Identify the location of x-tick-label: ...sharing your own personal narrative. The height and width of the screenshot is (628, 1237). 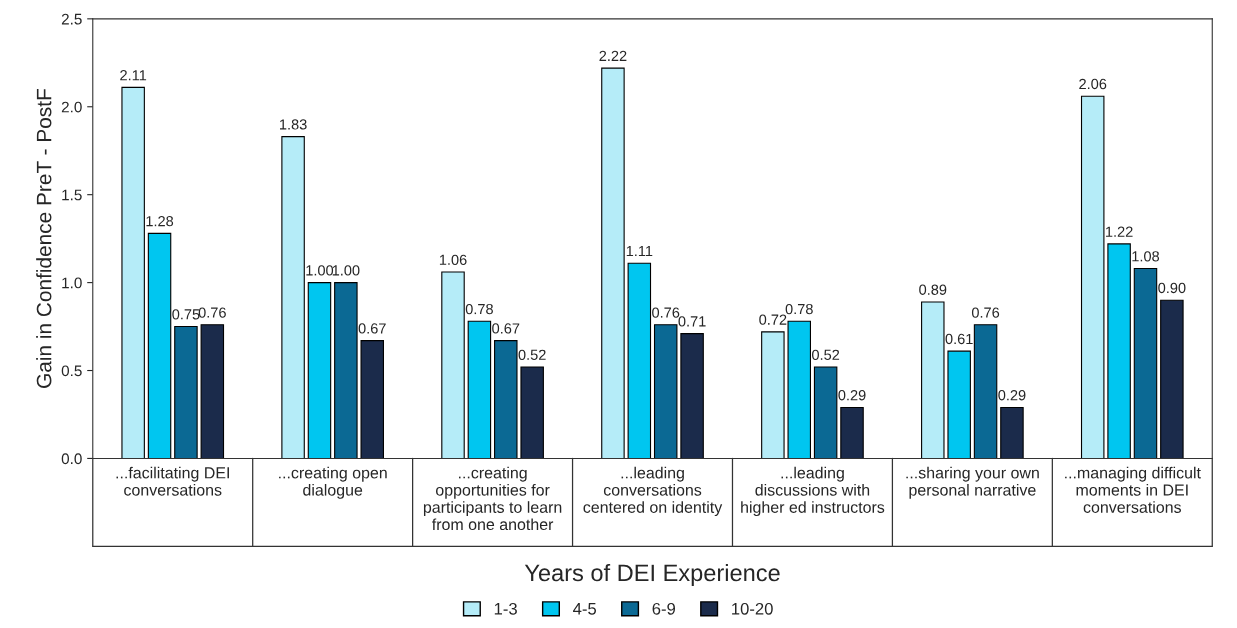
(972, 482).